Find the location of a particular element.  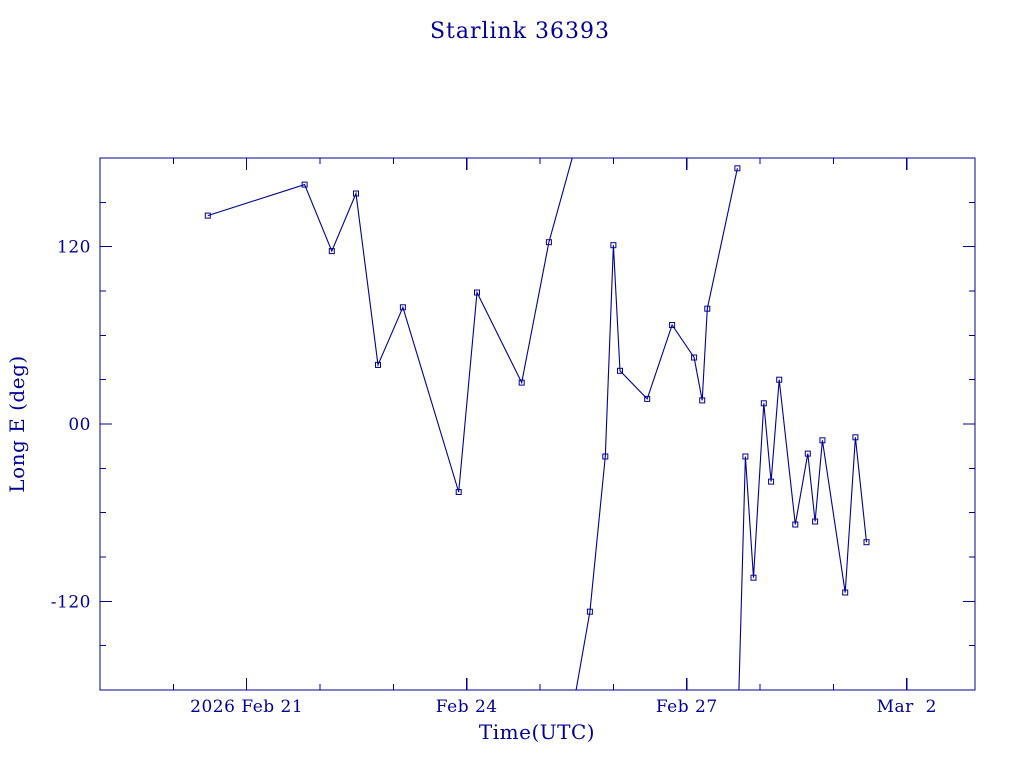

y-tick-label: 00 is located at coordinates (79, 425).